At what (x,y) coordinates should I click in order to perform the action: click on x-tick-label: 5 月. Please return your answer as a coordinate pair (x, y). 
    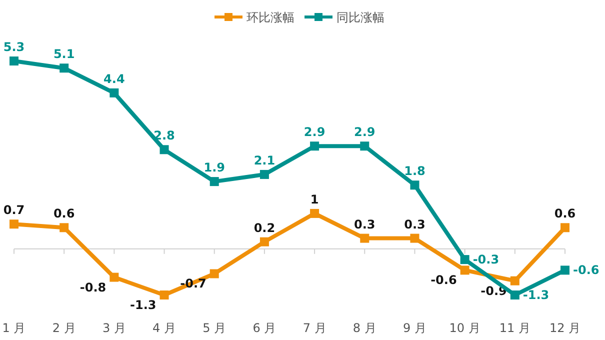
    Looking at the image, I should click on (214, 328).